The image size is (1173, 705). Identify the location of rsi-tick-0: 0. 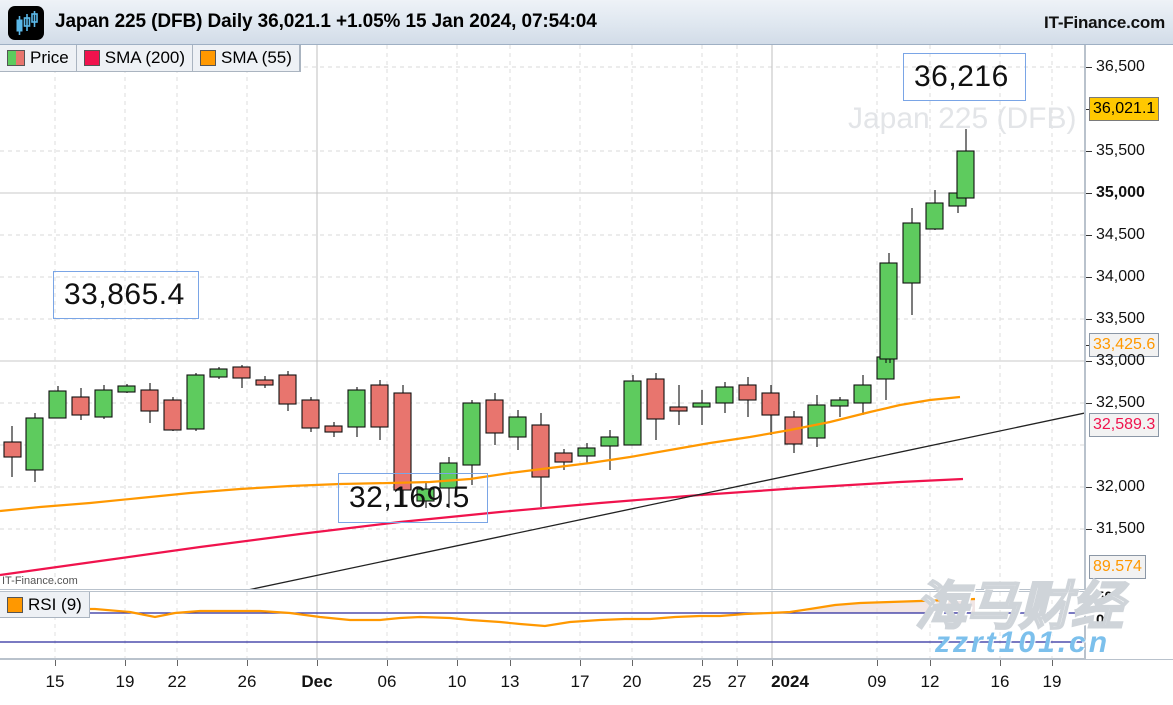
(1100, 620).